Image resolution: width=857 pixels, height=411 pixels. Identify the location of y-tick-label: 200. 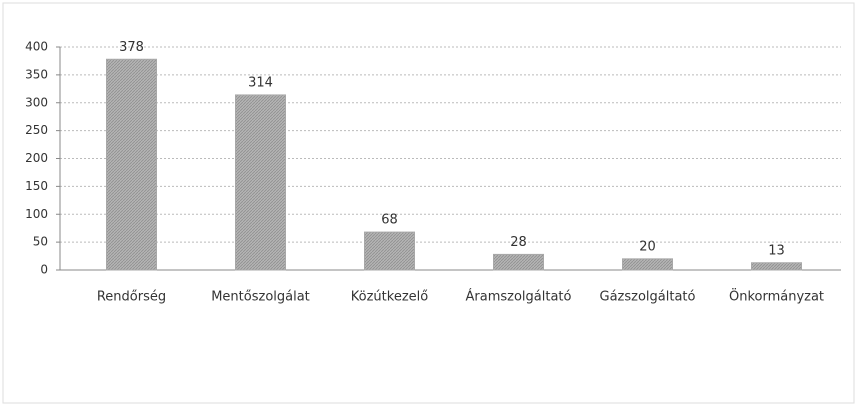
(36, 158).